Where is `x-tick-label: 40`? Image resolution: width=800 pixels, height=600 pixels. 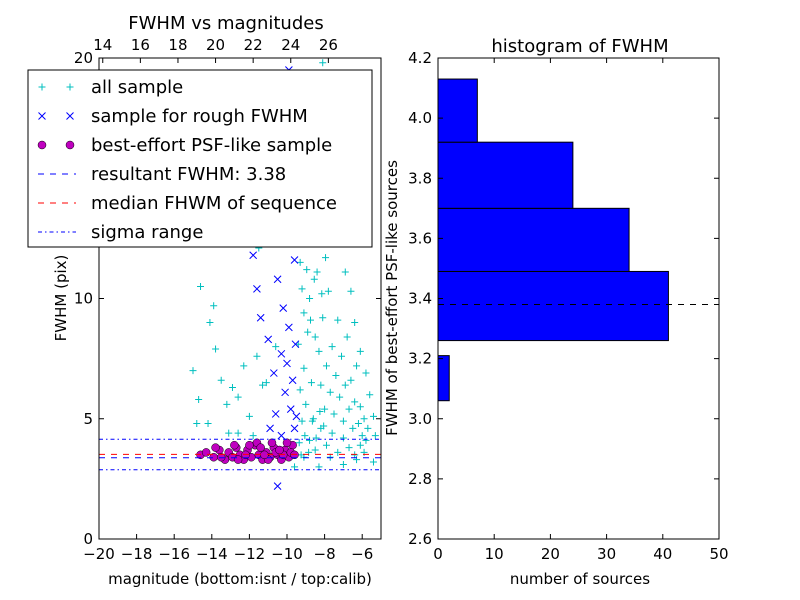 x-tick-label: 40 is located at coordinates (662, 554).